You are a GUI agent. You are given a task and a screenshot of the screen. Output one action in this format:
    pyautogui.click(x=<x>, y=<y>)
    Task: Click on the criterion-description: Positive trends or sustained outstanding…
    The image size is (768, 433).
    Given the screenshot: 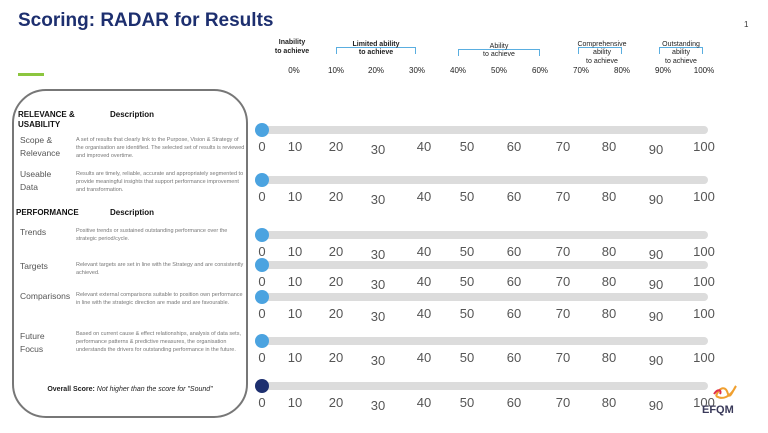 What is the action you would take?
    pyautogui.click(x=152, y=235)
    